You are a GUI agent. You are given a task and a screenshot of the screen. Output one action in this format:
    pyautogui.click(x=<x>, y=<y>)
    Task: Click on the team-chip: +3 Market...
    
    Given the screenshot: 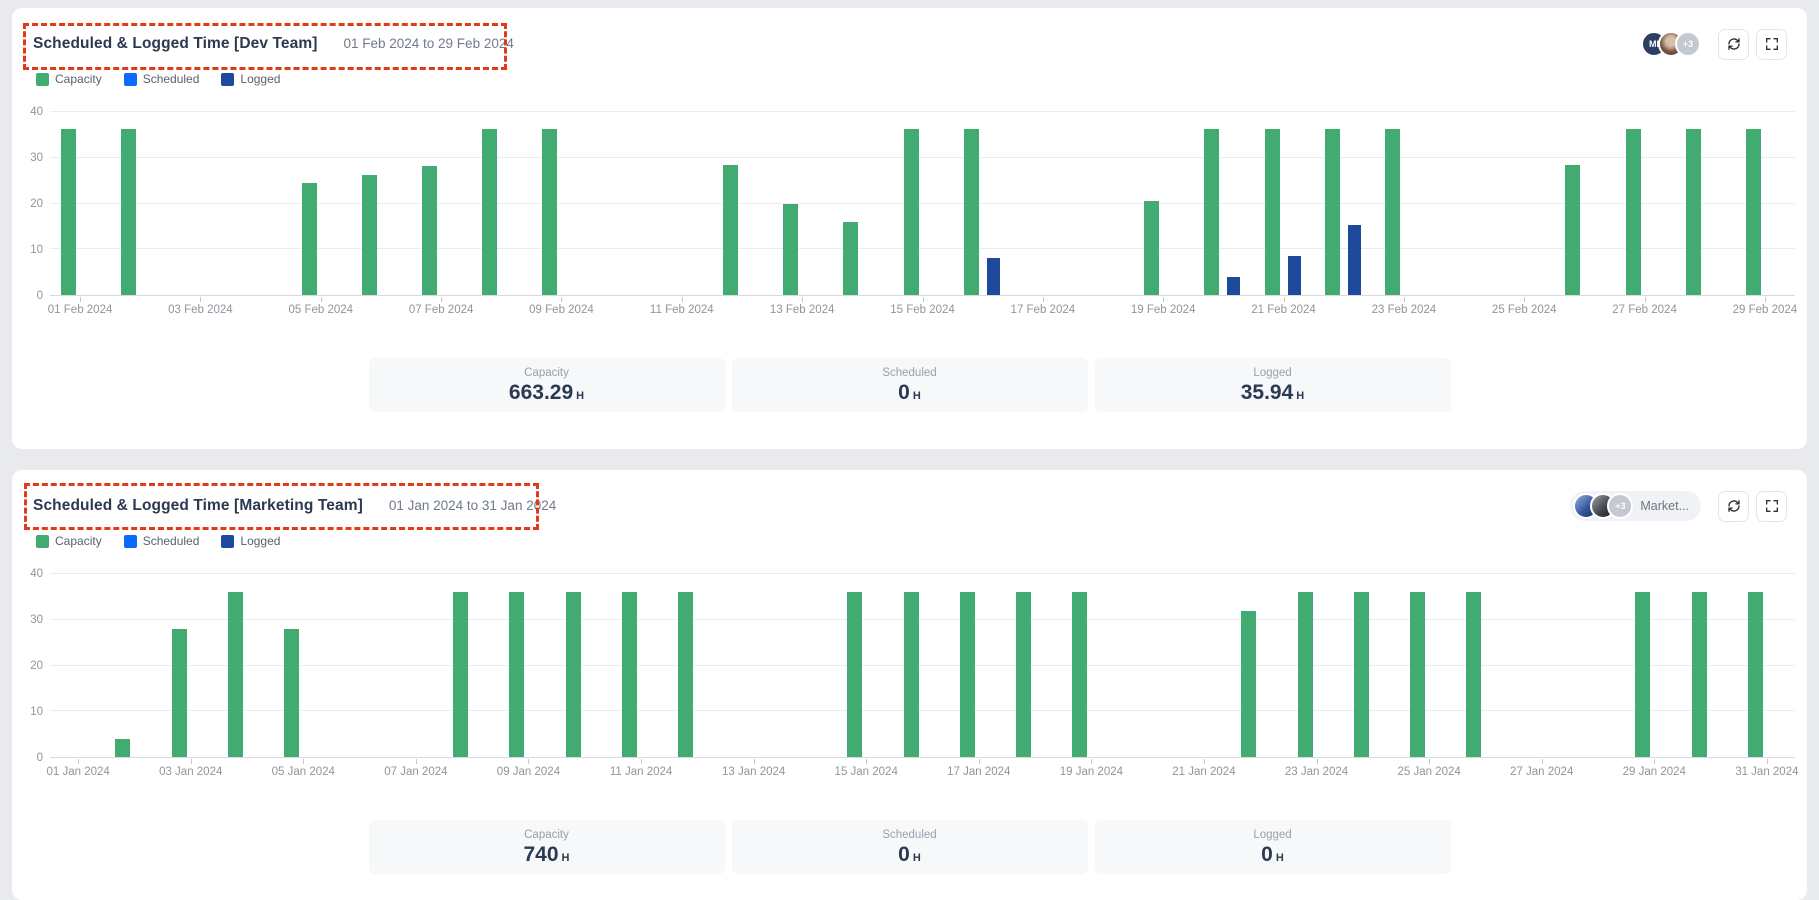 What is the action you would take?
    pyautogui.click(x=1635, y=506)
    